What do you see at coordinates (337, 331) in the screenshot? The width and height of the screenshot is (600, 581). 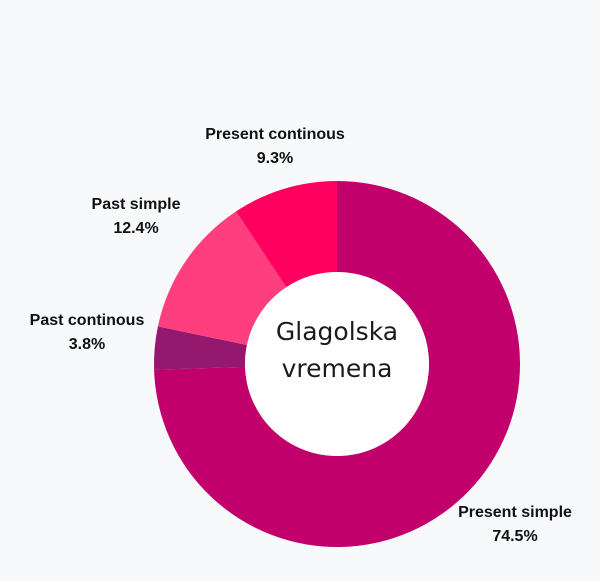 I see `center-label-line-1: Glagolska` at bounding box center [337, 331].